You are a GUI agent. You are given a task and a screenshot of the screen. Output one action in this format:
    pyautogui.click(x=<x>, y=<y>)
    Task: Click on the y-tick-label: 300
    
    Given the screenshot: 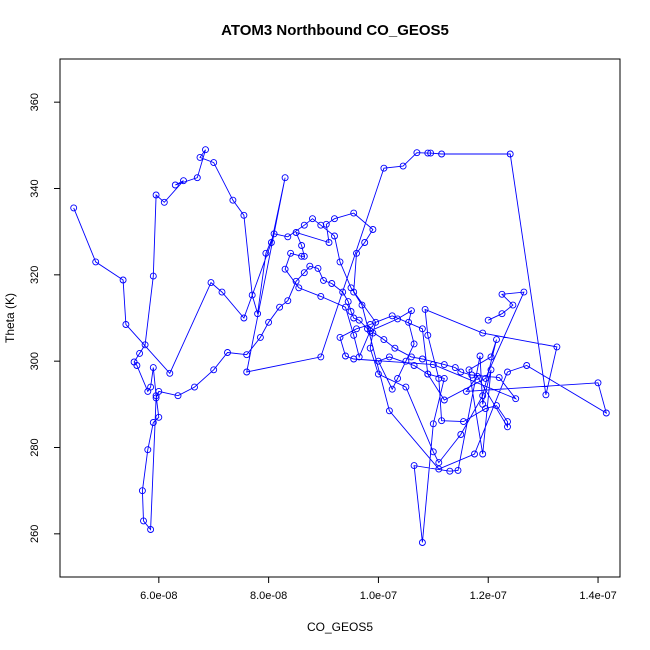 What is the action you would take?
    pyautogui.click(x=35, y=361)
    